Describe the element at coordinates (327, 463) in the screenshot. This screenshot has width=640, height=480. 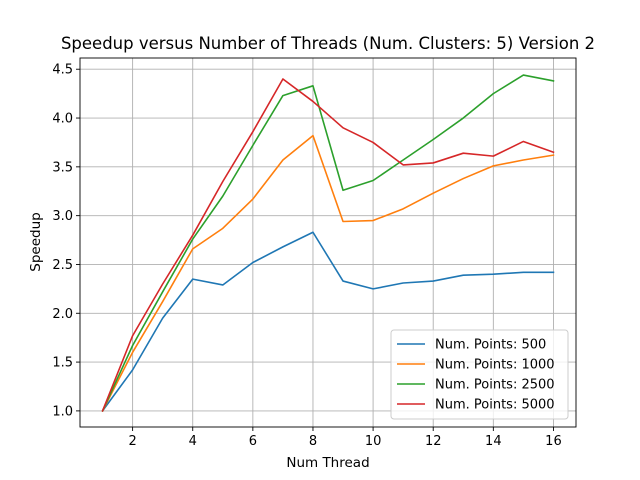
I see `x-axis-label: Num Thread` at that location.